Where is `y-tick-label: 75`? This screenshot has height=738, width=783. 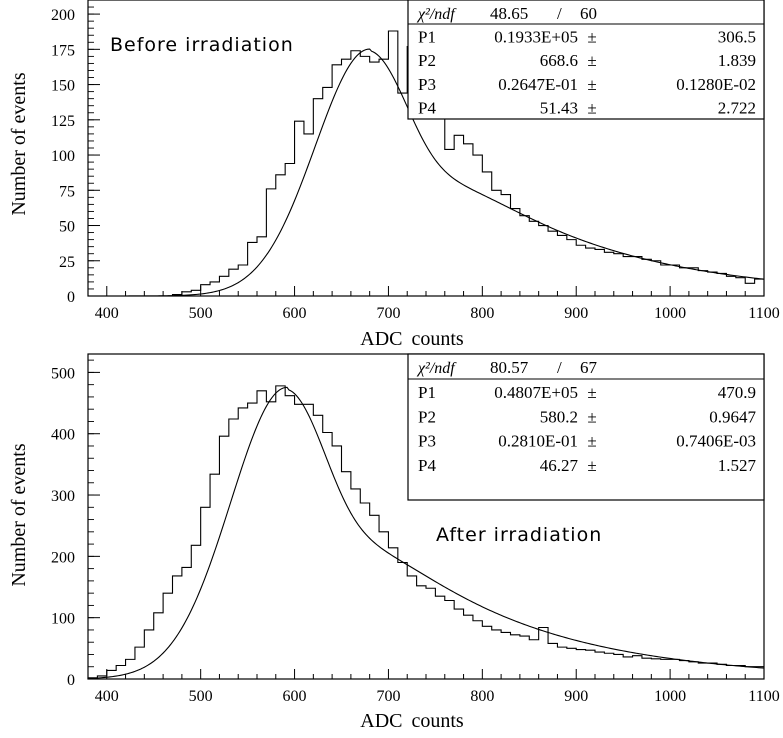 y-tick-label: 75 is located at coordinates (67, 191).